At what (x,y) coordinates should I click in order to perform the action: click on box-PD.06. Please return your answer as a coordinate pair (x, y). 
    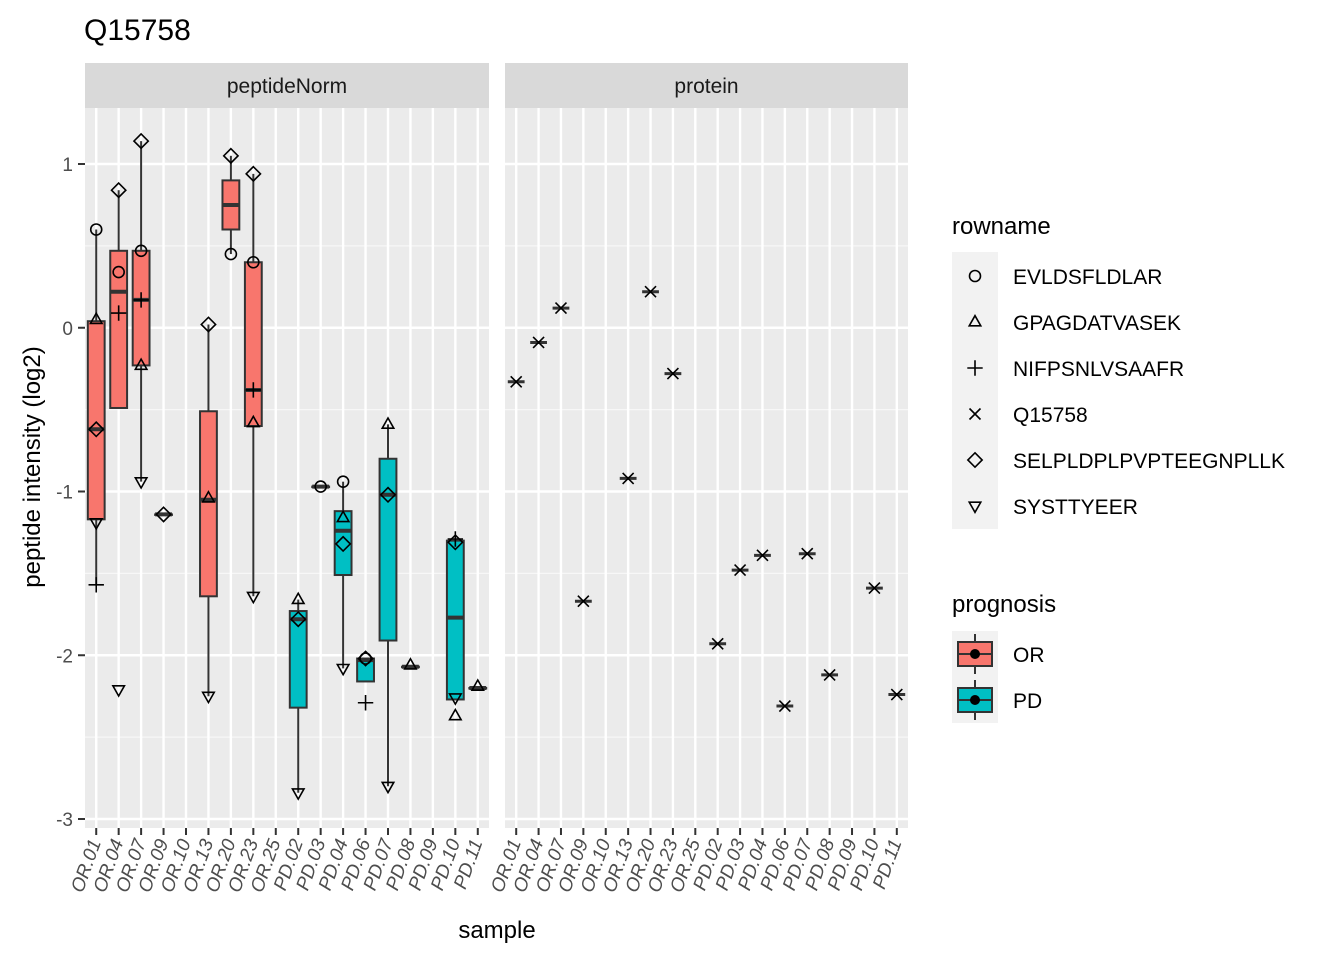
    Looking at the image, I should click on (365, 670).